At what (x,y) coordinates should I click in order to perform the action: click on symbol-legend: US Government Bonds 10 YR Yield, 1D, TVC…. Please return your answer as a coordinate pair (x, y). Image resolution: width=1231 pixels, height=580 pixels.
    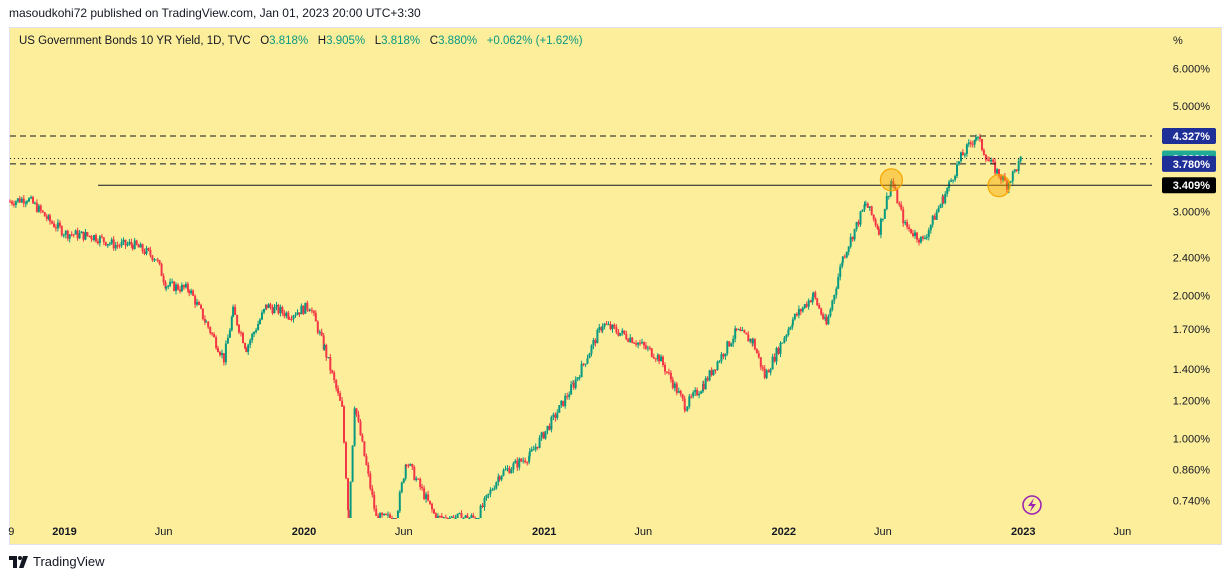
    Looking at the image, I should click on (301, 41).